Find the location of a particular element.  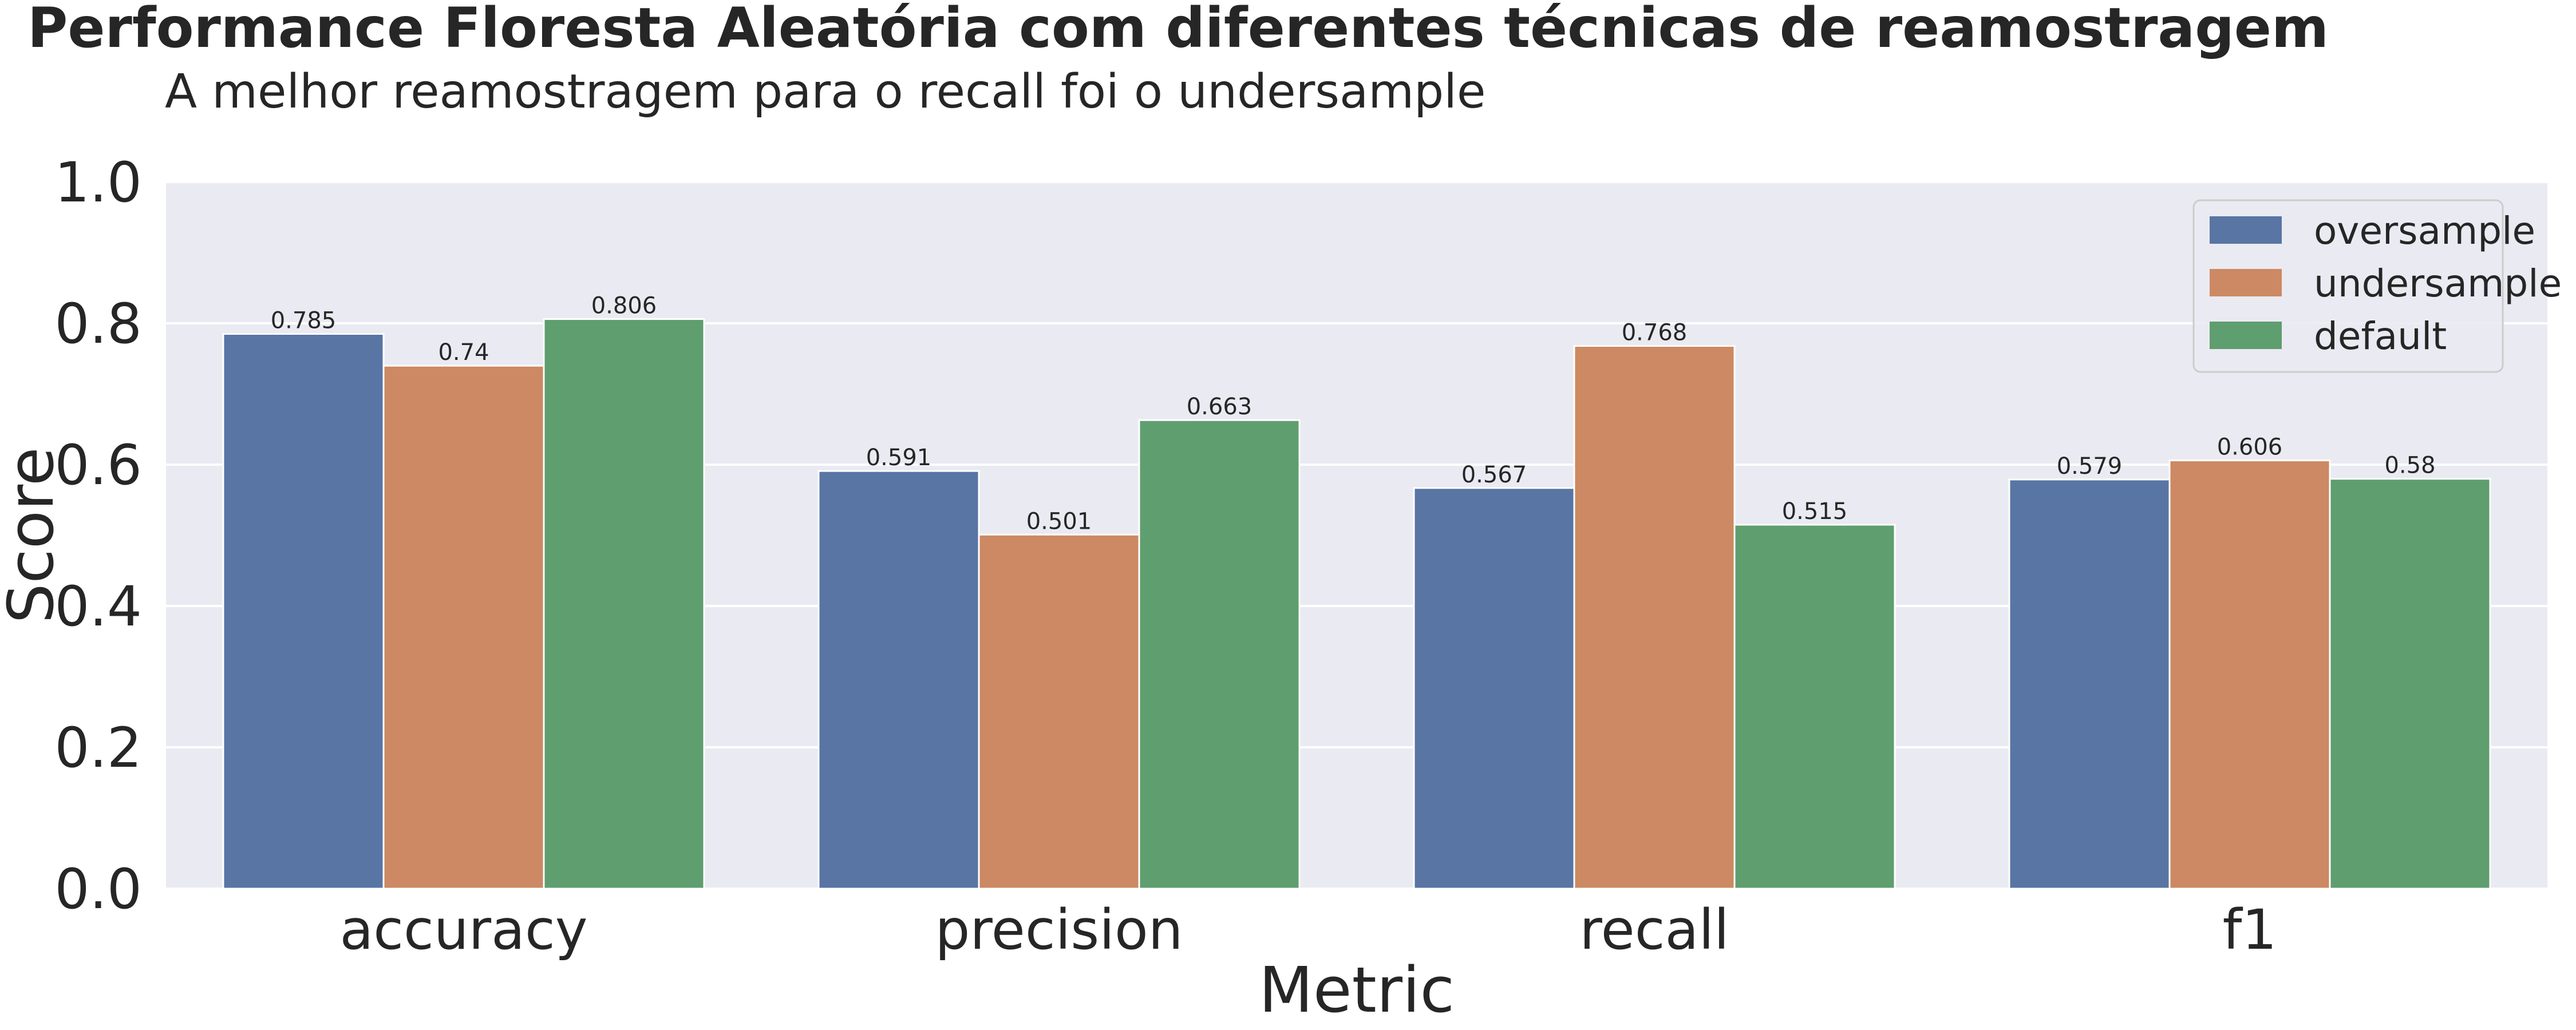

data-label: 0.74 is located at coordinates (463, 352).